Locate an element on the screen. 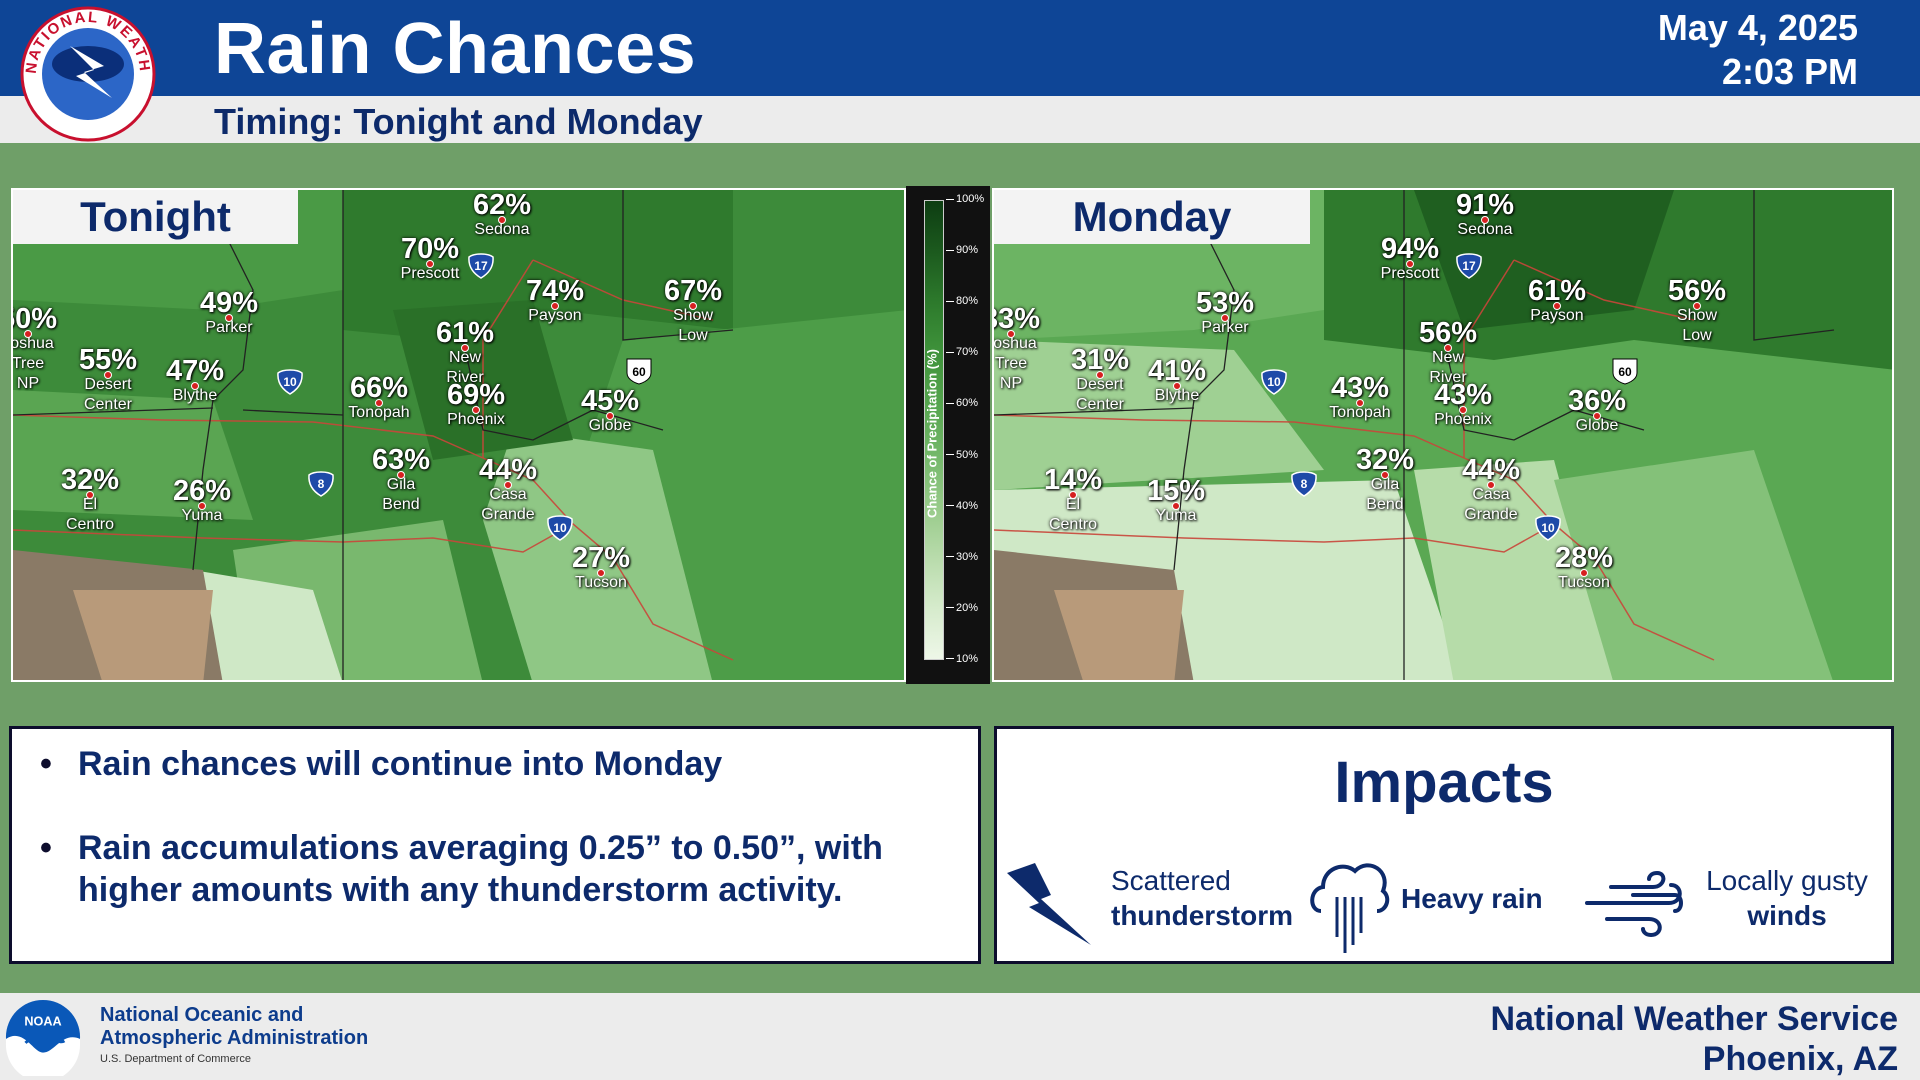 This screenshot has width=1920, height=1080. city-name: Joshua is located at coordinates (1015, 343).